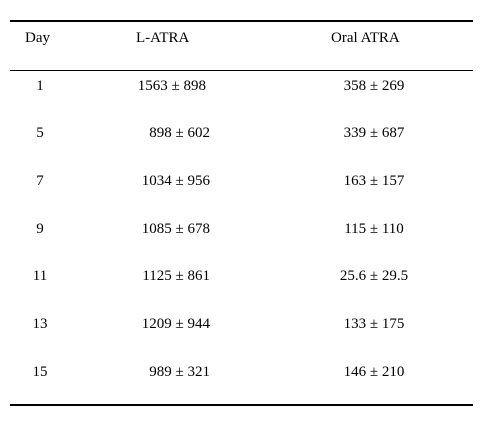 The height and width of the screenshot is (422, 500). I want to click on oral-atra-cell: 146 ± 210, so click(374, 372).